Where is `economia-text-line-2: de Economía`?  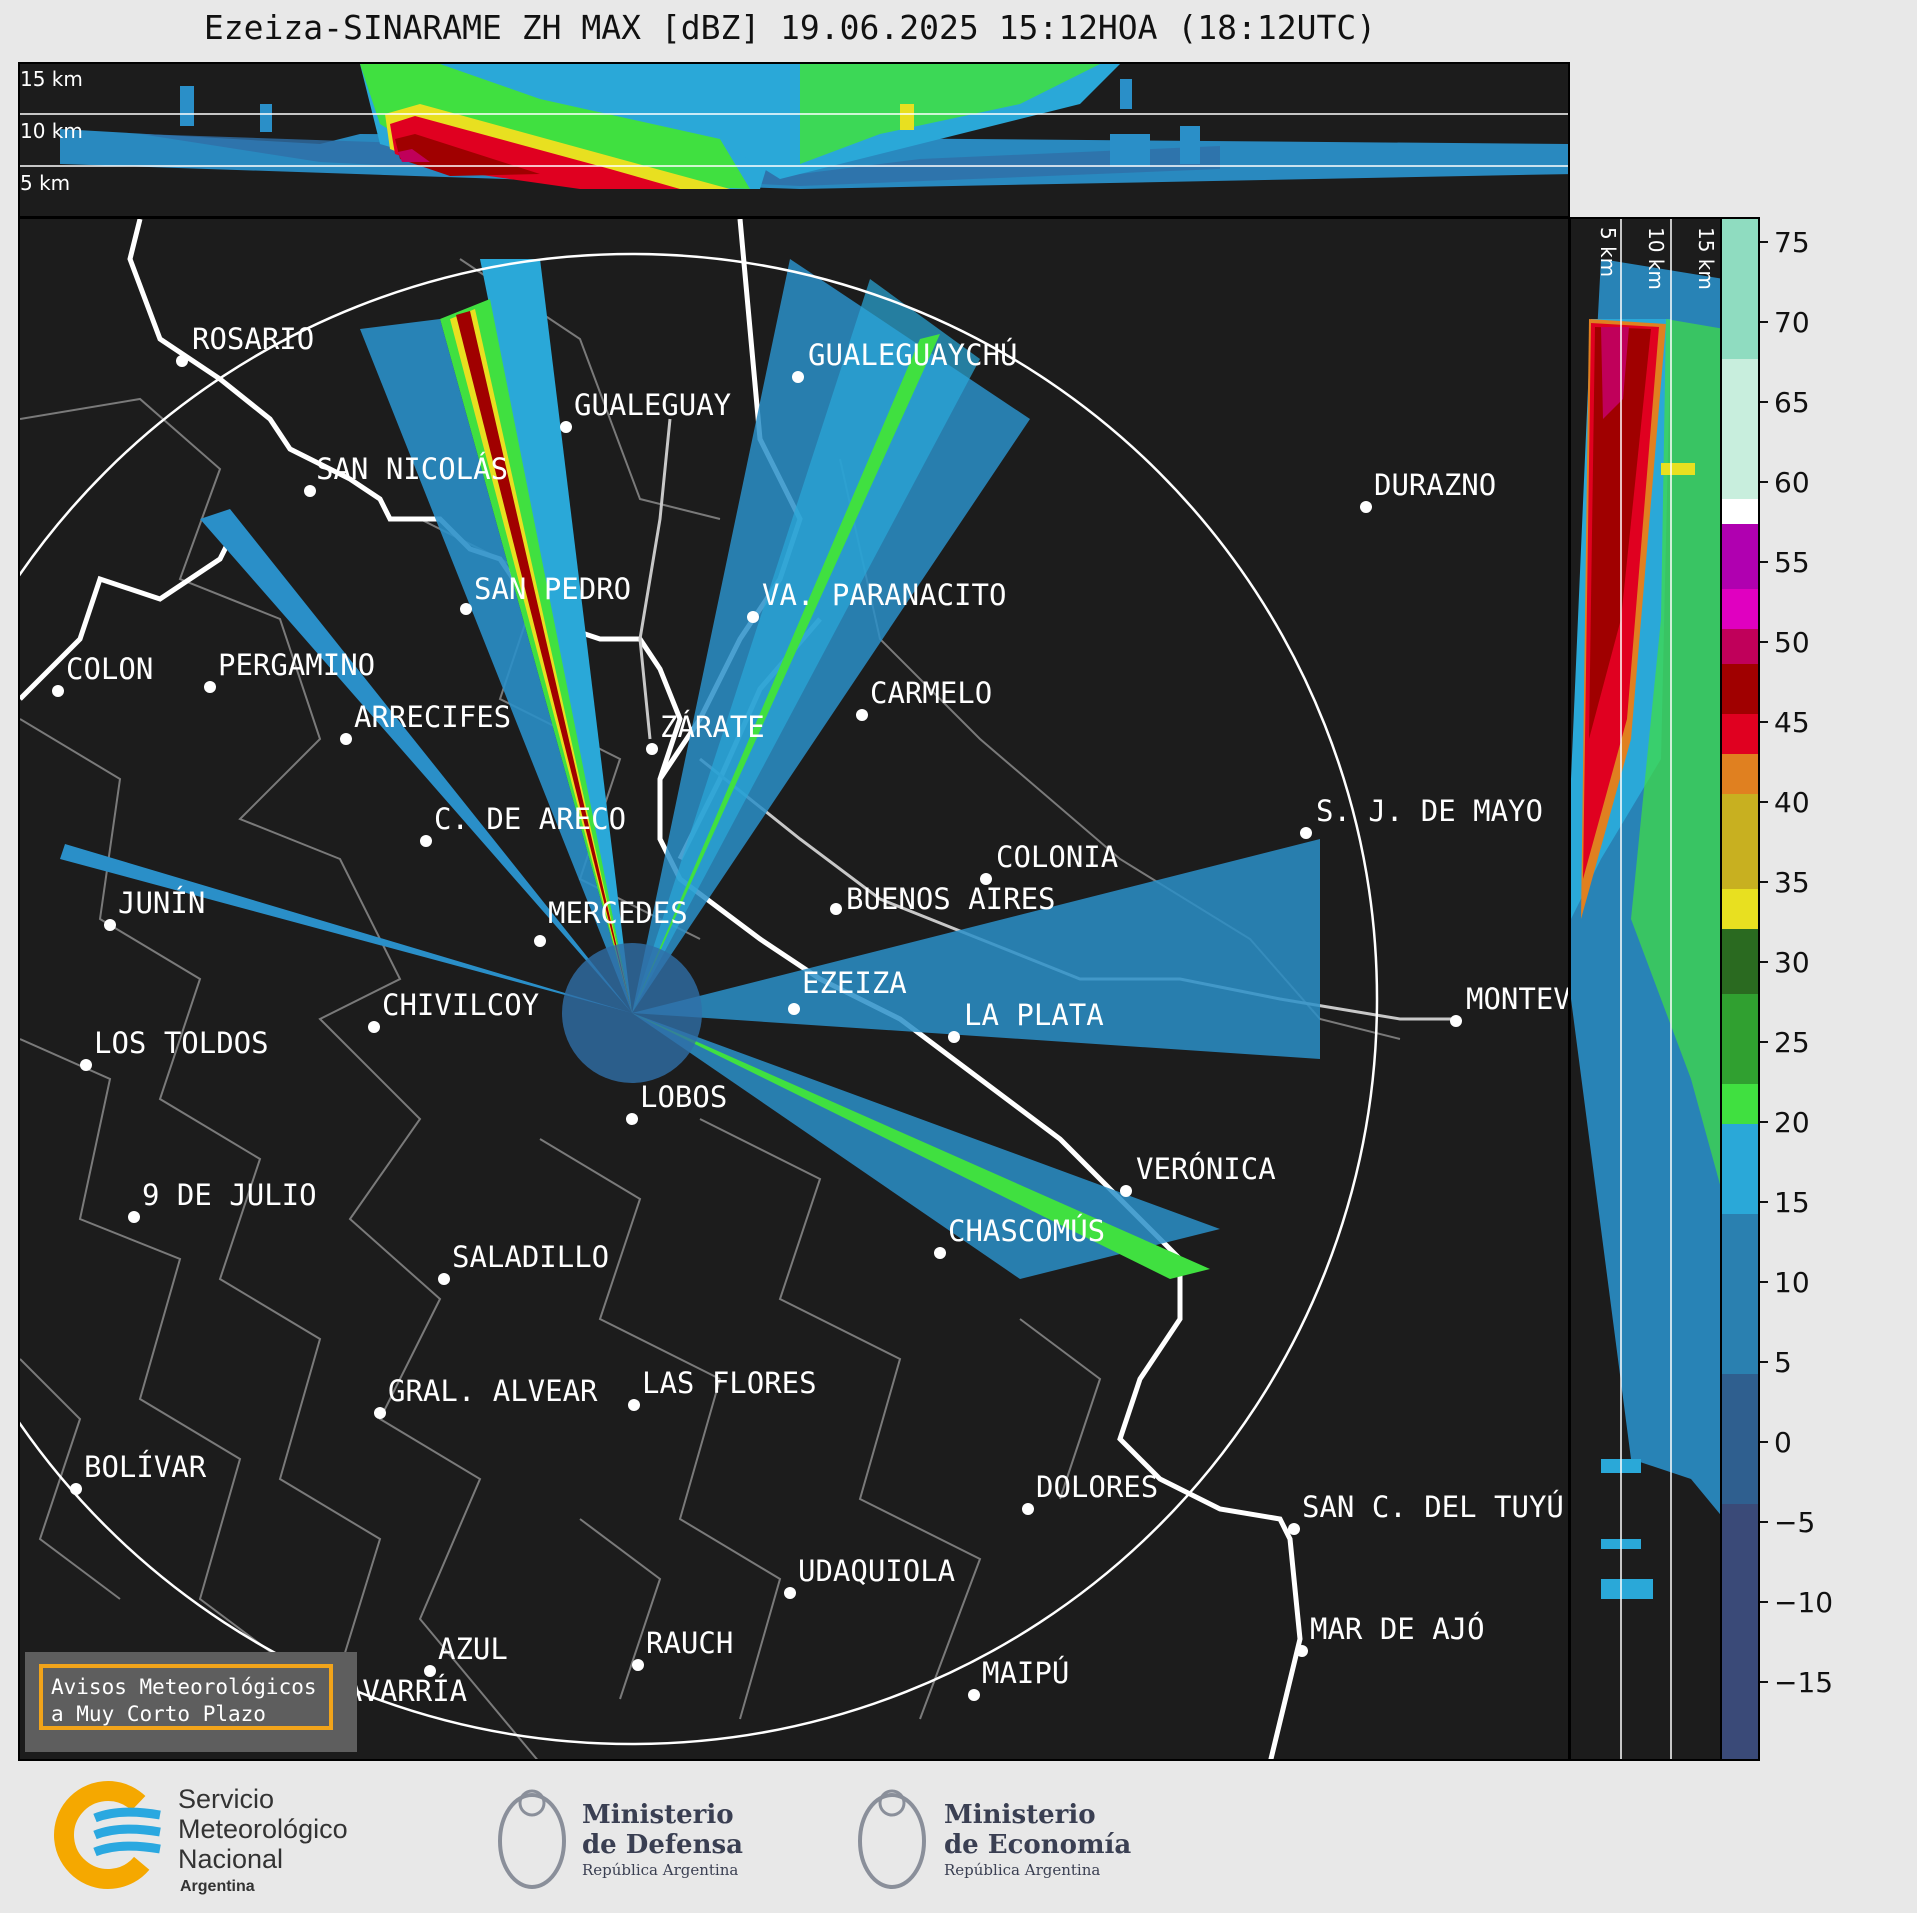 economia-text-line-2: de Economía is located at coordinates (1037, 1845).